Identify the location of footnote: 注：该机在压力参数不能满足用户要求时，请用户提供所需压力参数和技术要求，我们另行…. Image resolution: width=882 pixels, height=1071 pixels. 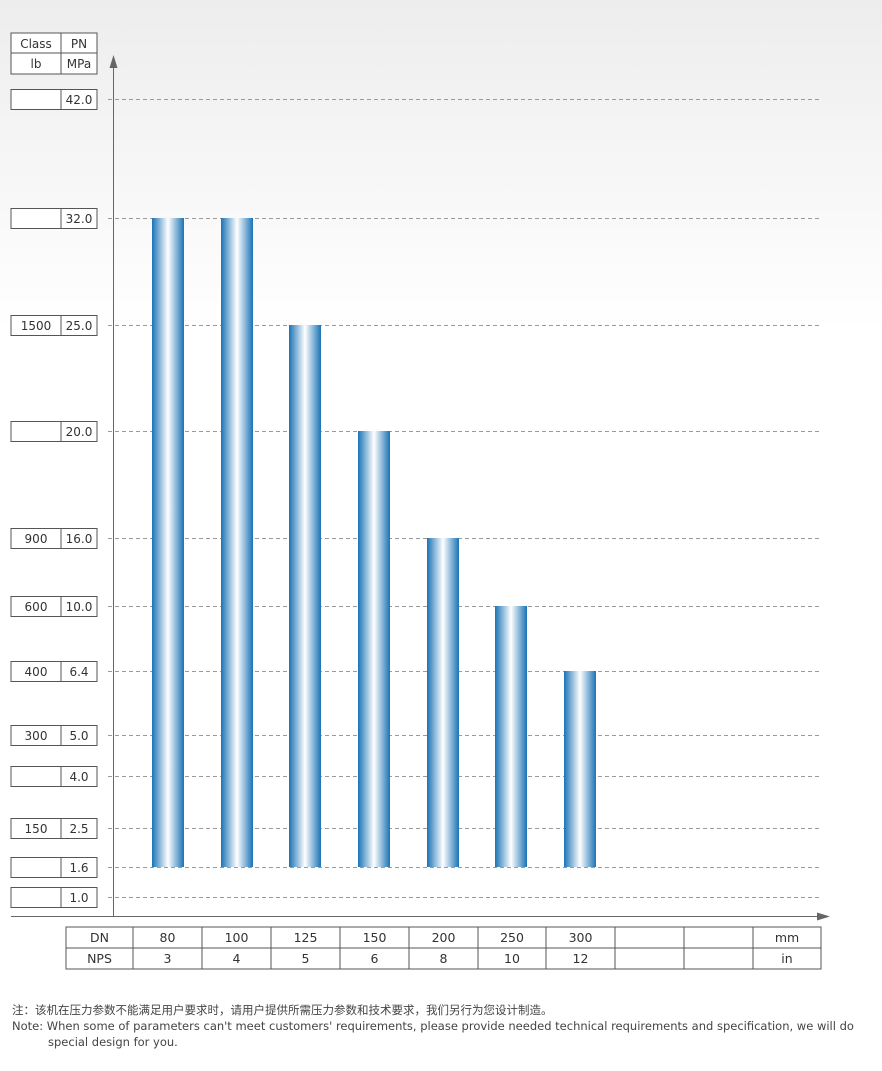
(442, 1026).